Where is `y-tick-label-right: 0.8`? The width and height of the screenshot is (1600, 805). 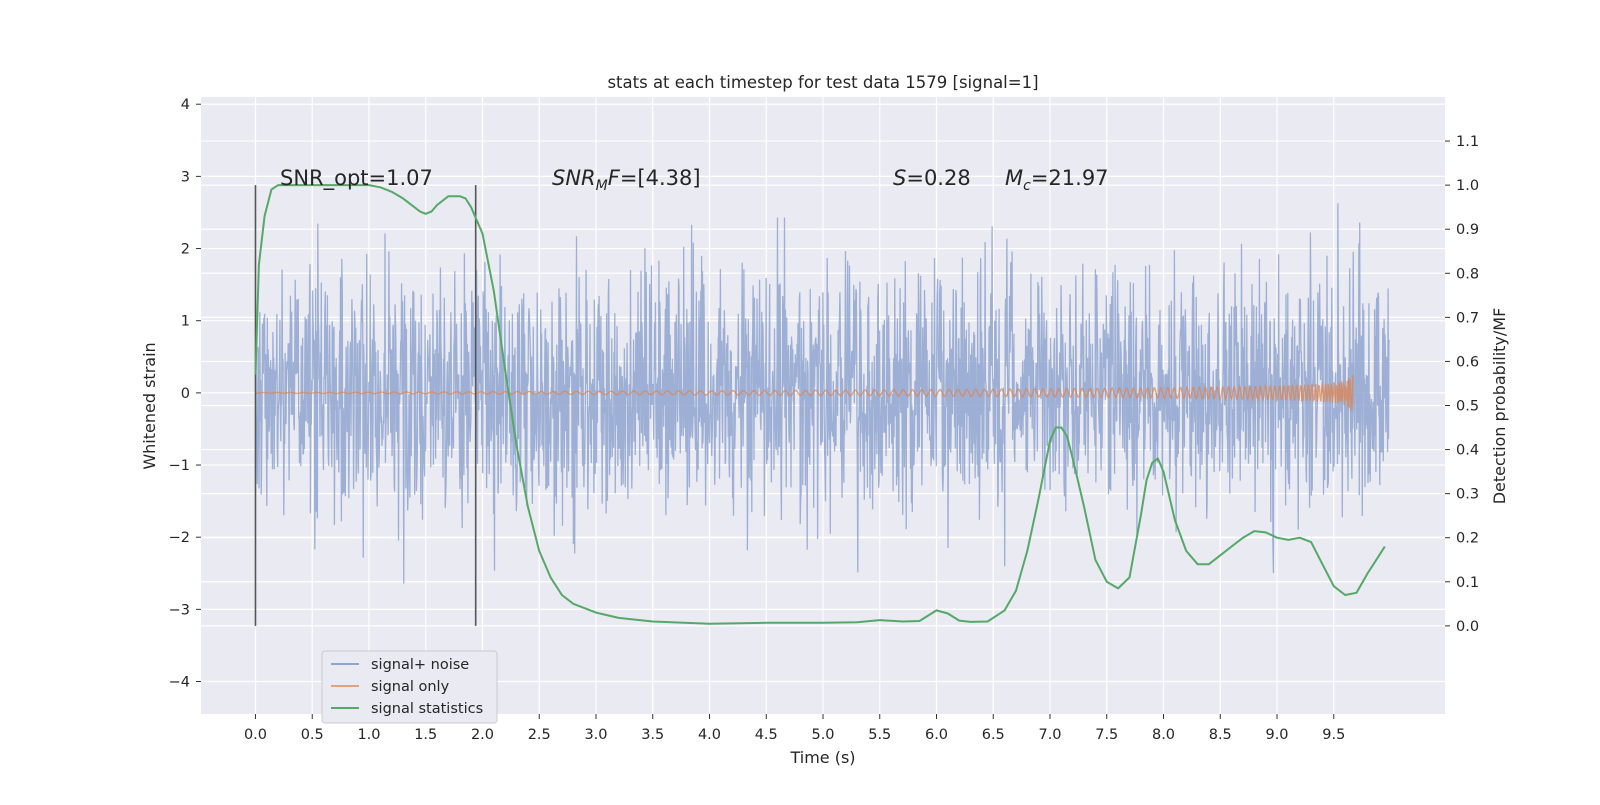
y-tick-label-right: 0.8 is located at coordinates (1467, 274).